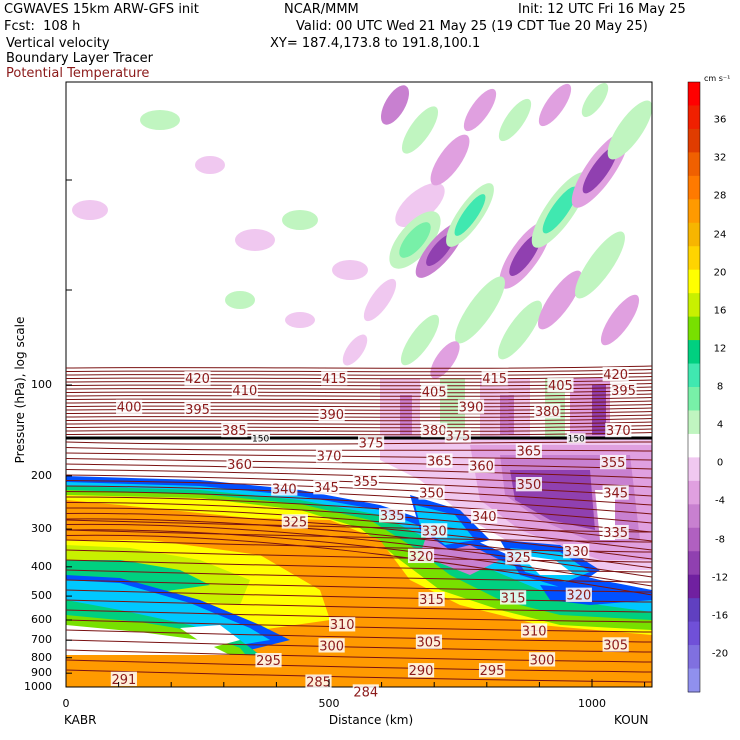  I want to click on y-tick-label: 400, so click(41, 566).